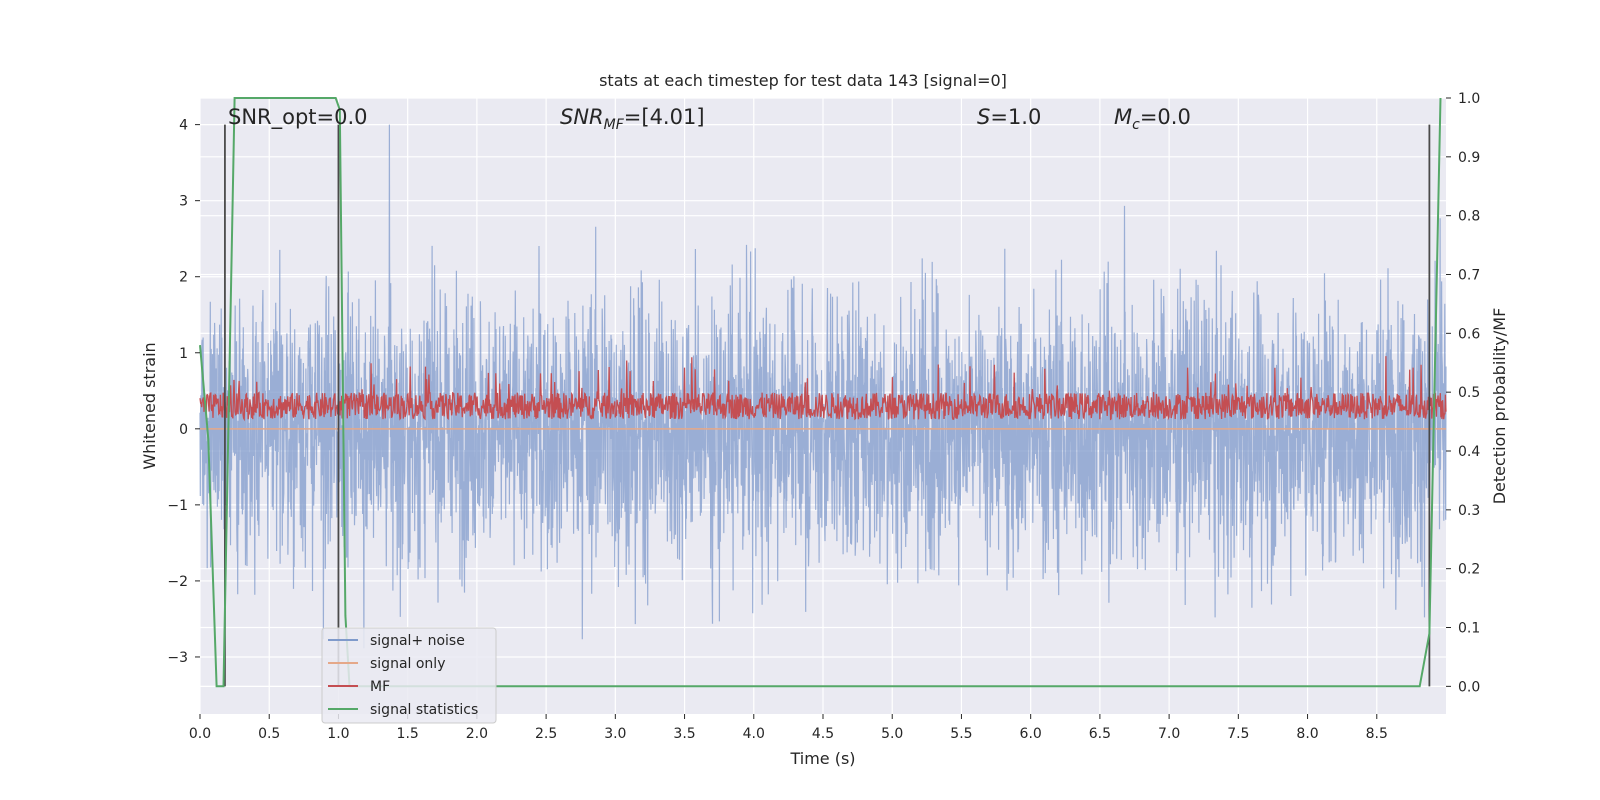 This screenshot has width=1600, height=800. What do you see at coordinates (1469, 393) in the screenshot?
I see `y-right-tick-label: 0.5` at bounding box center [1469, 393].